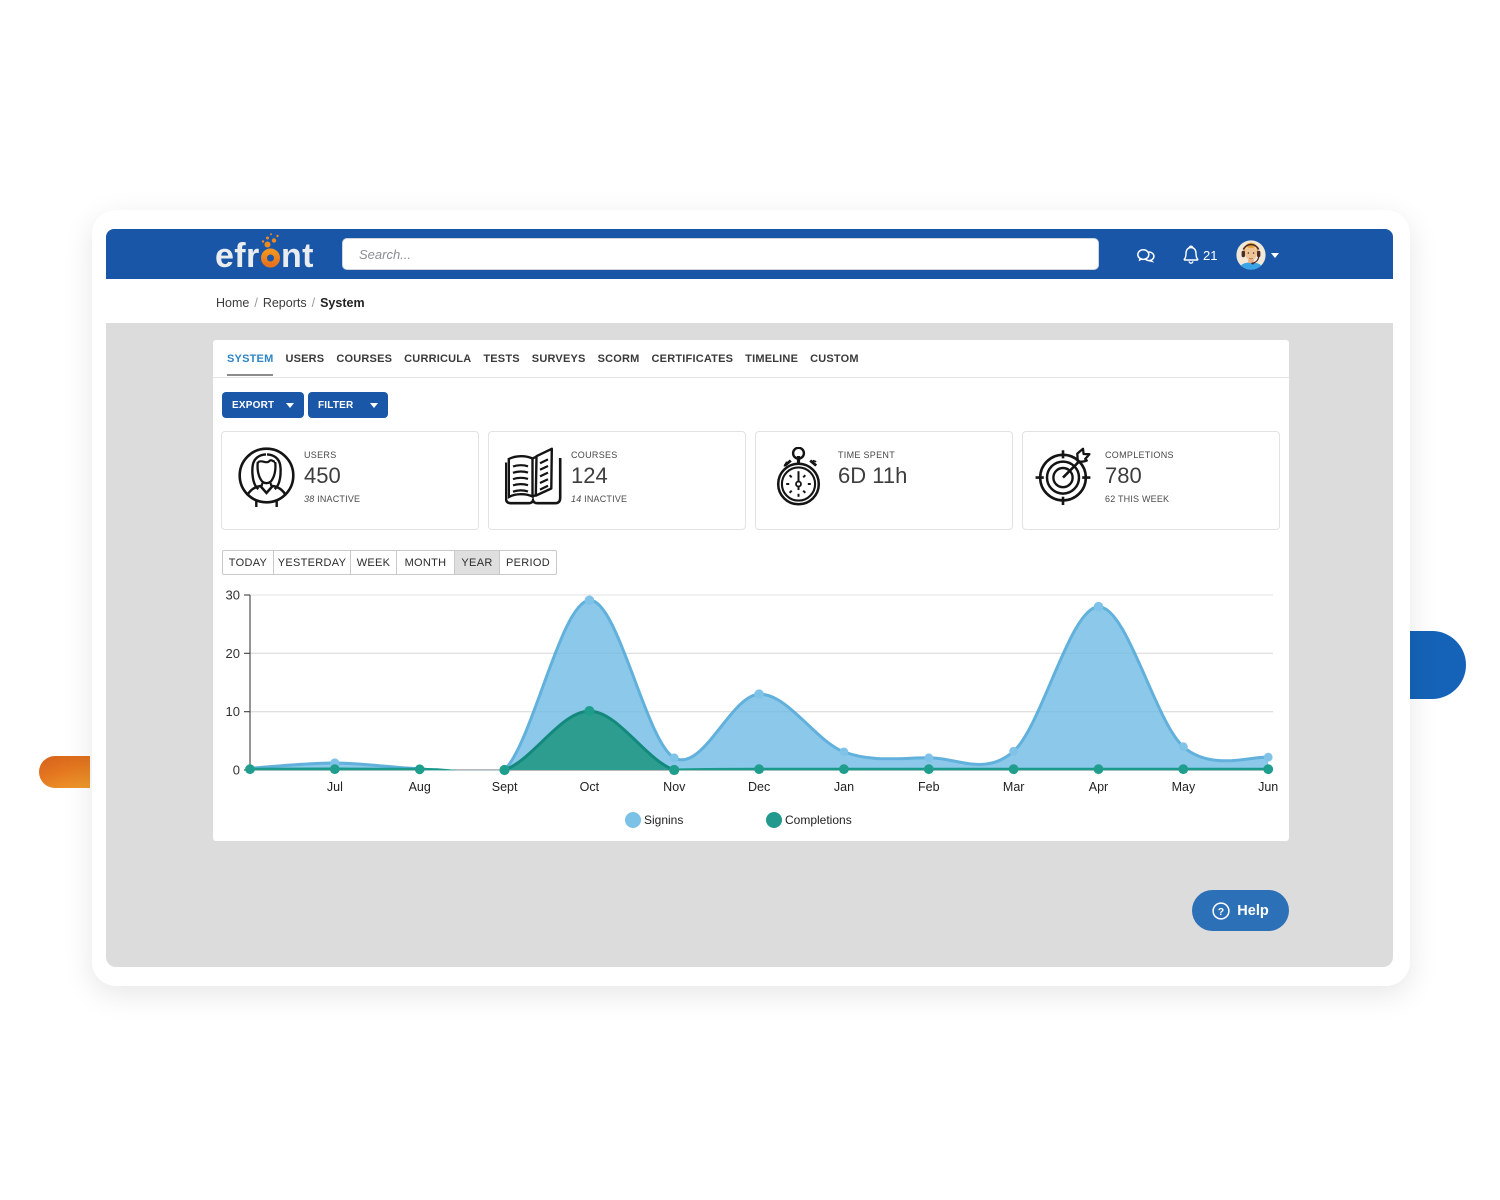 The width and height of the screenshot is (1500, 1200). I want to click on svg-text: May, so click(1184, 787).